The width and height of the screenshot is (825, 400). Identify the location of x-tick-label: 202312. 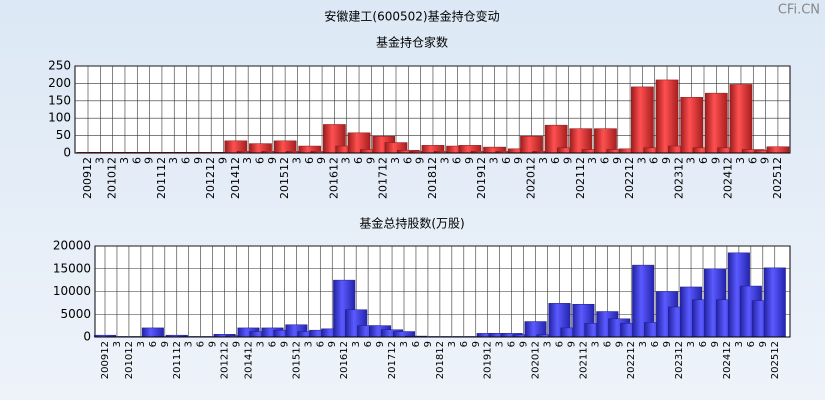
(678, 178).